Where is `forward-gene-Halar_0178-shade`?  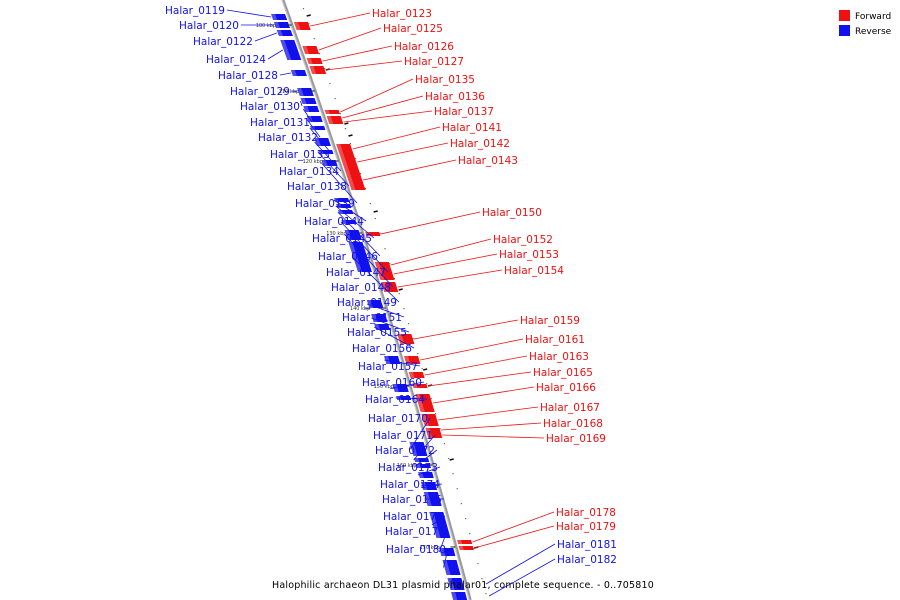 forward-gene-Halar_0178-shade is located at coordinates (460, 542).